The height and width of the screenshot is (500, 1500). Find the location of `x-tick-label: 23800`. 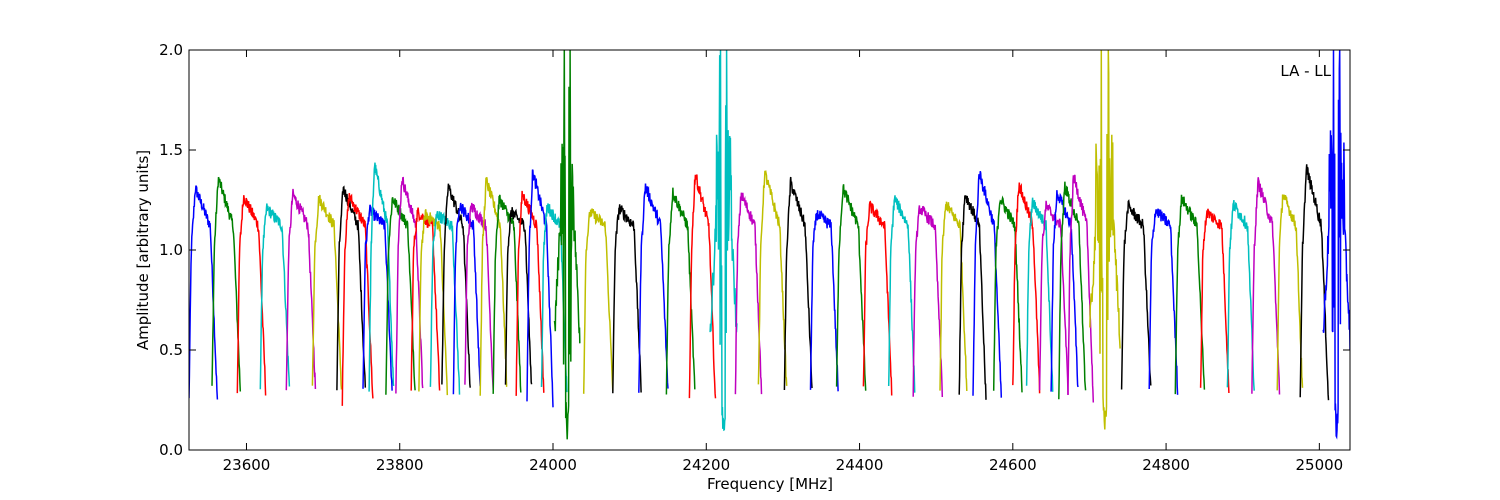

x-tick-label: 23800 is located at coordinates (400, 465).